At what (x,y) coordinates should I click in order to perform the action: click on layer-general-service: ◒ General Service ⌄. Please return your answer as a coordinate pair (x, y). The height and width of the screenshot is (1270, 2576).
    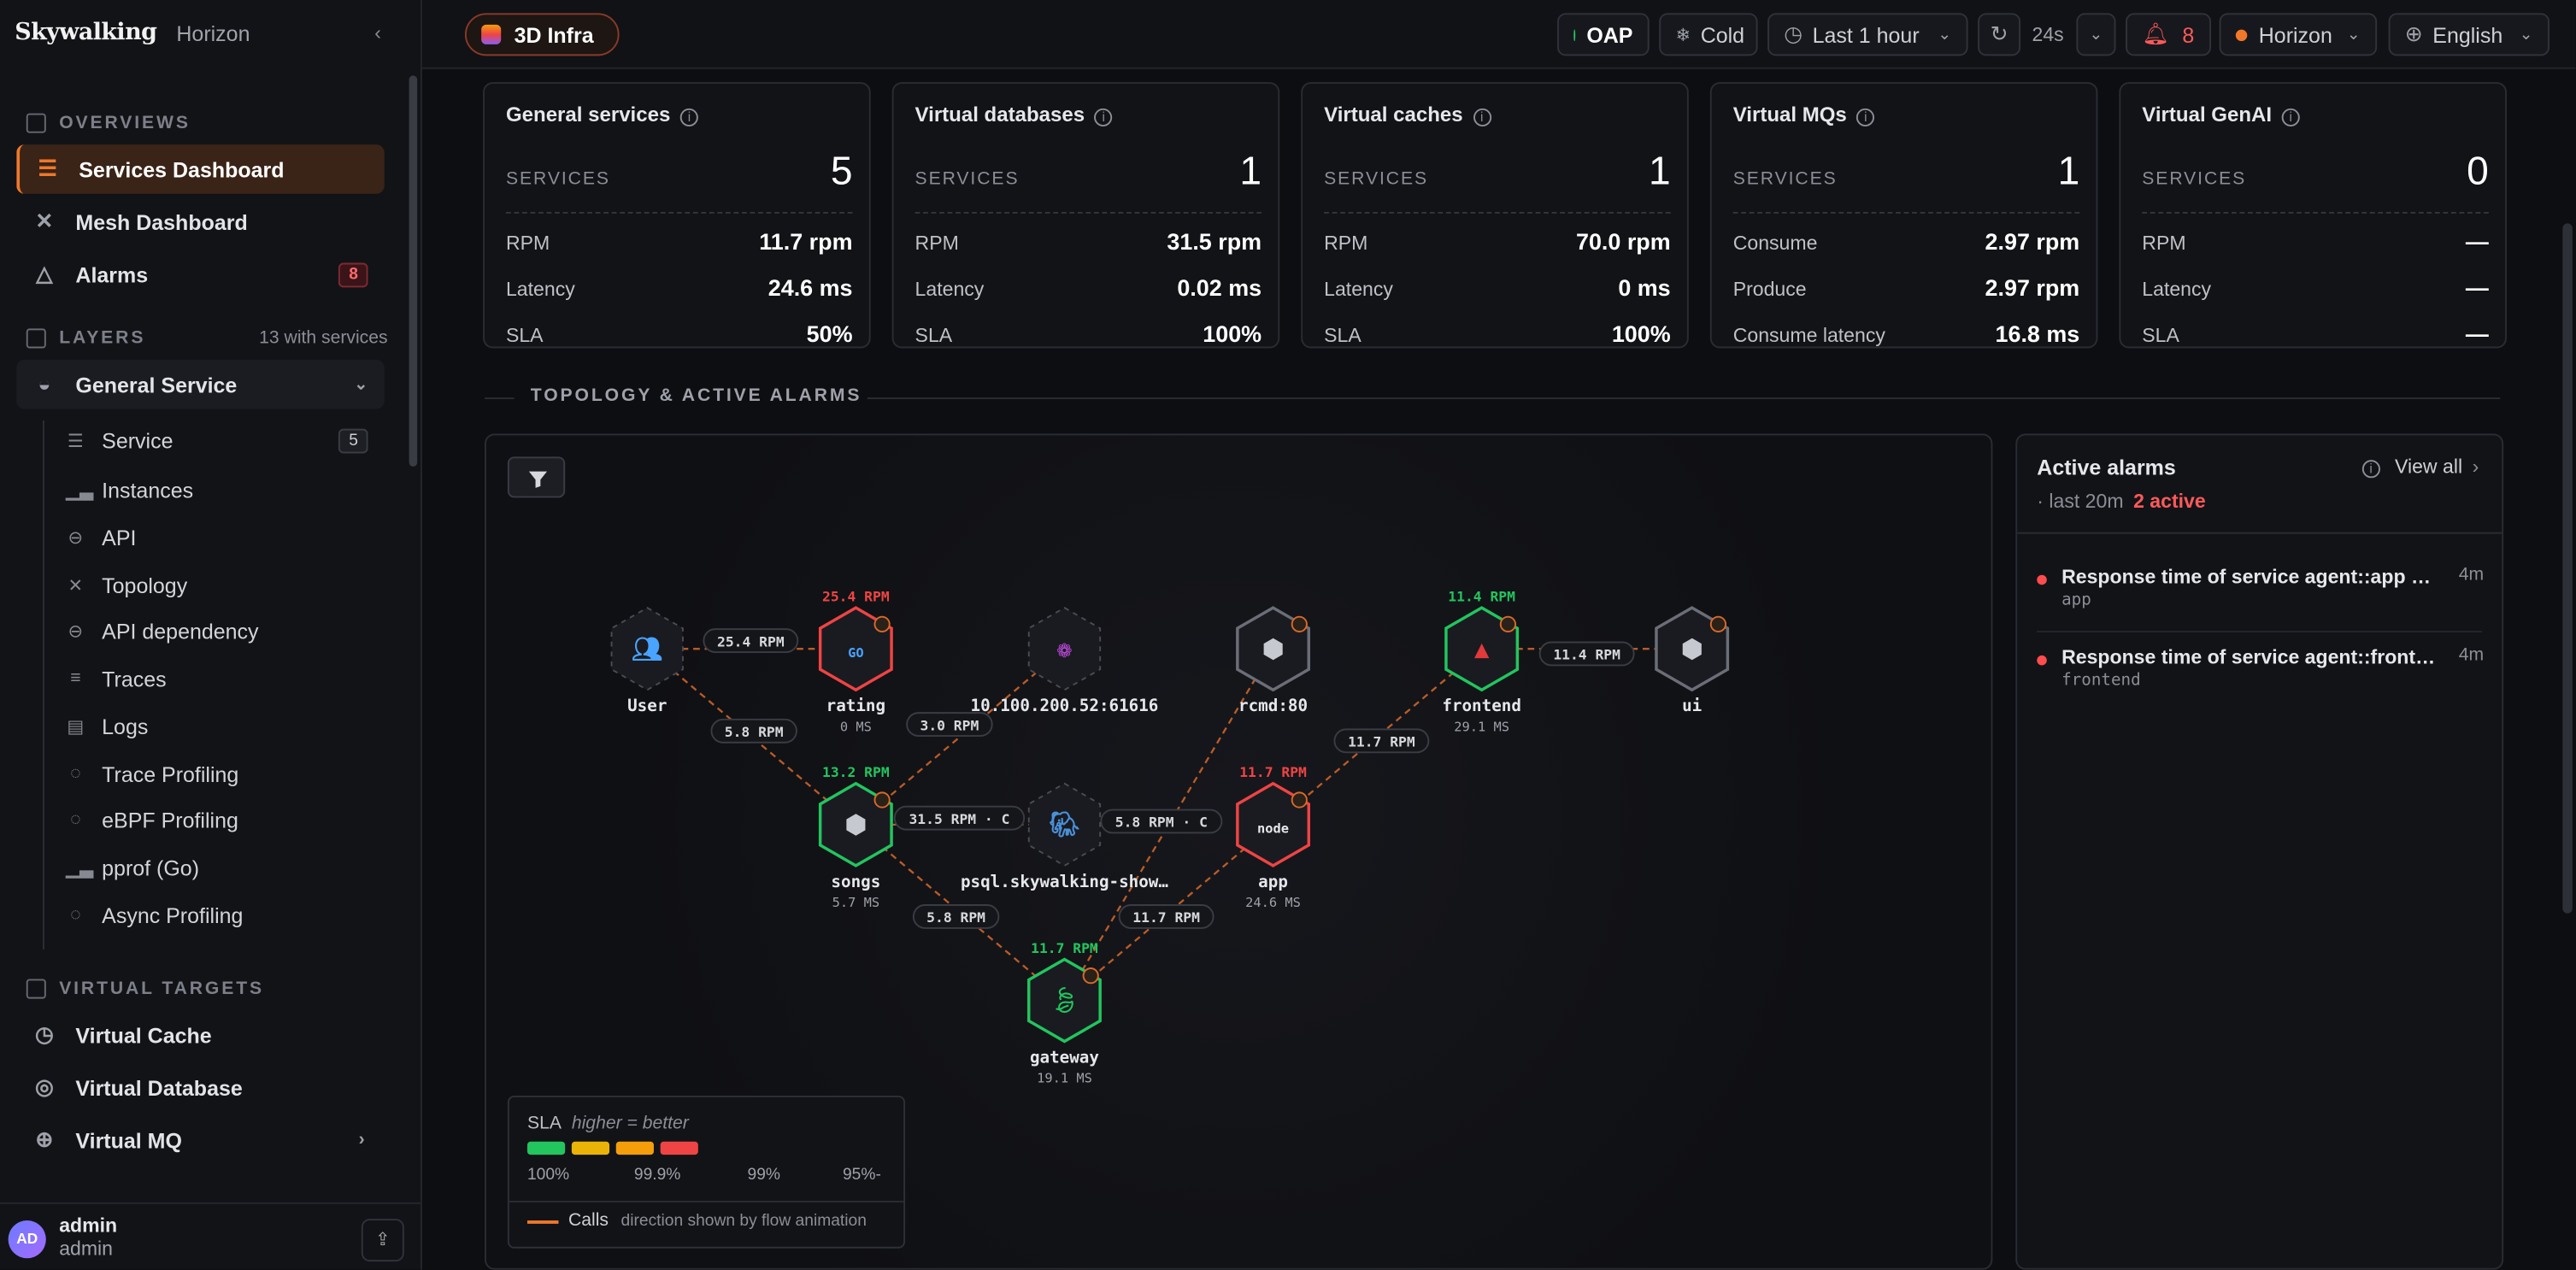
    Looking at the image, I should click on (200, 384).